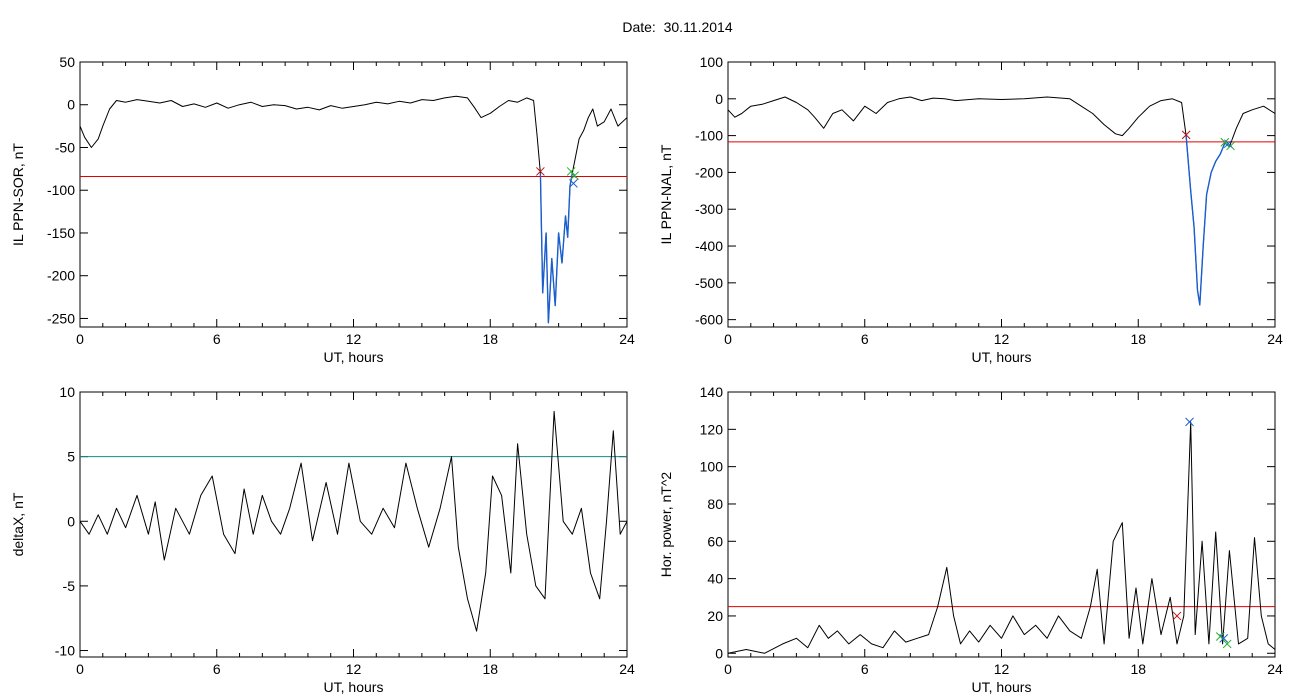 Image resolution: width=1300 pixels, height=700 pixels. Describe the element at coordinates (712, 429) in the screenshot. I see `y-tick-label: 120` at that location.